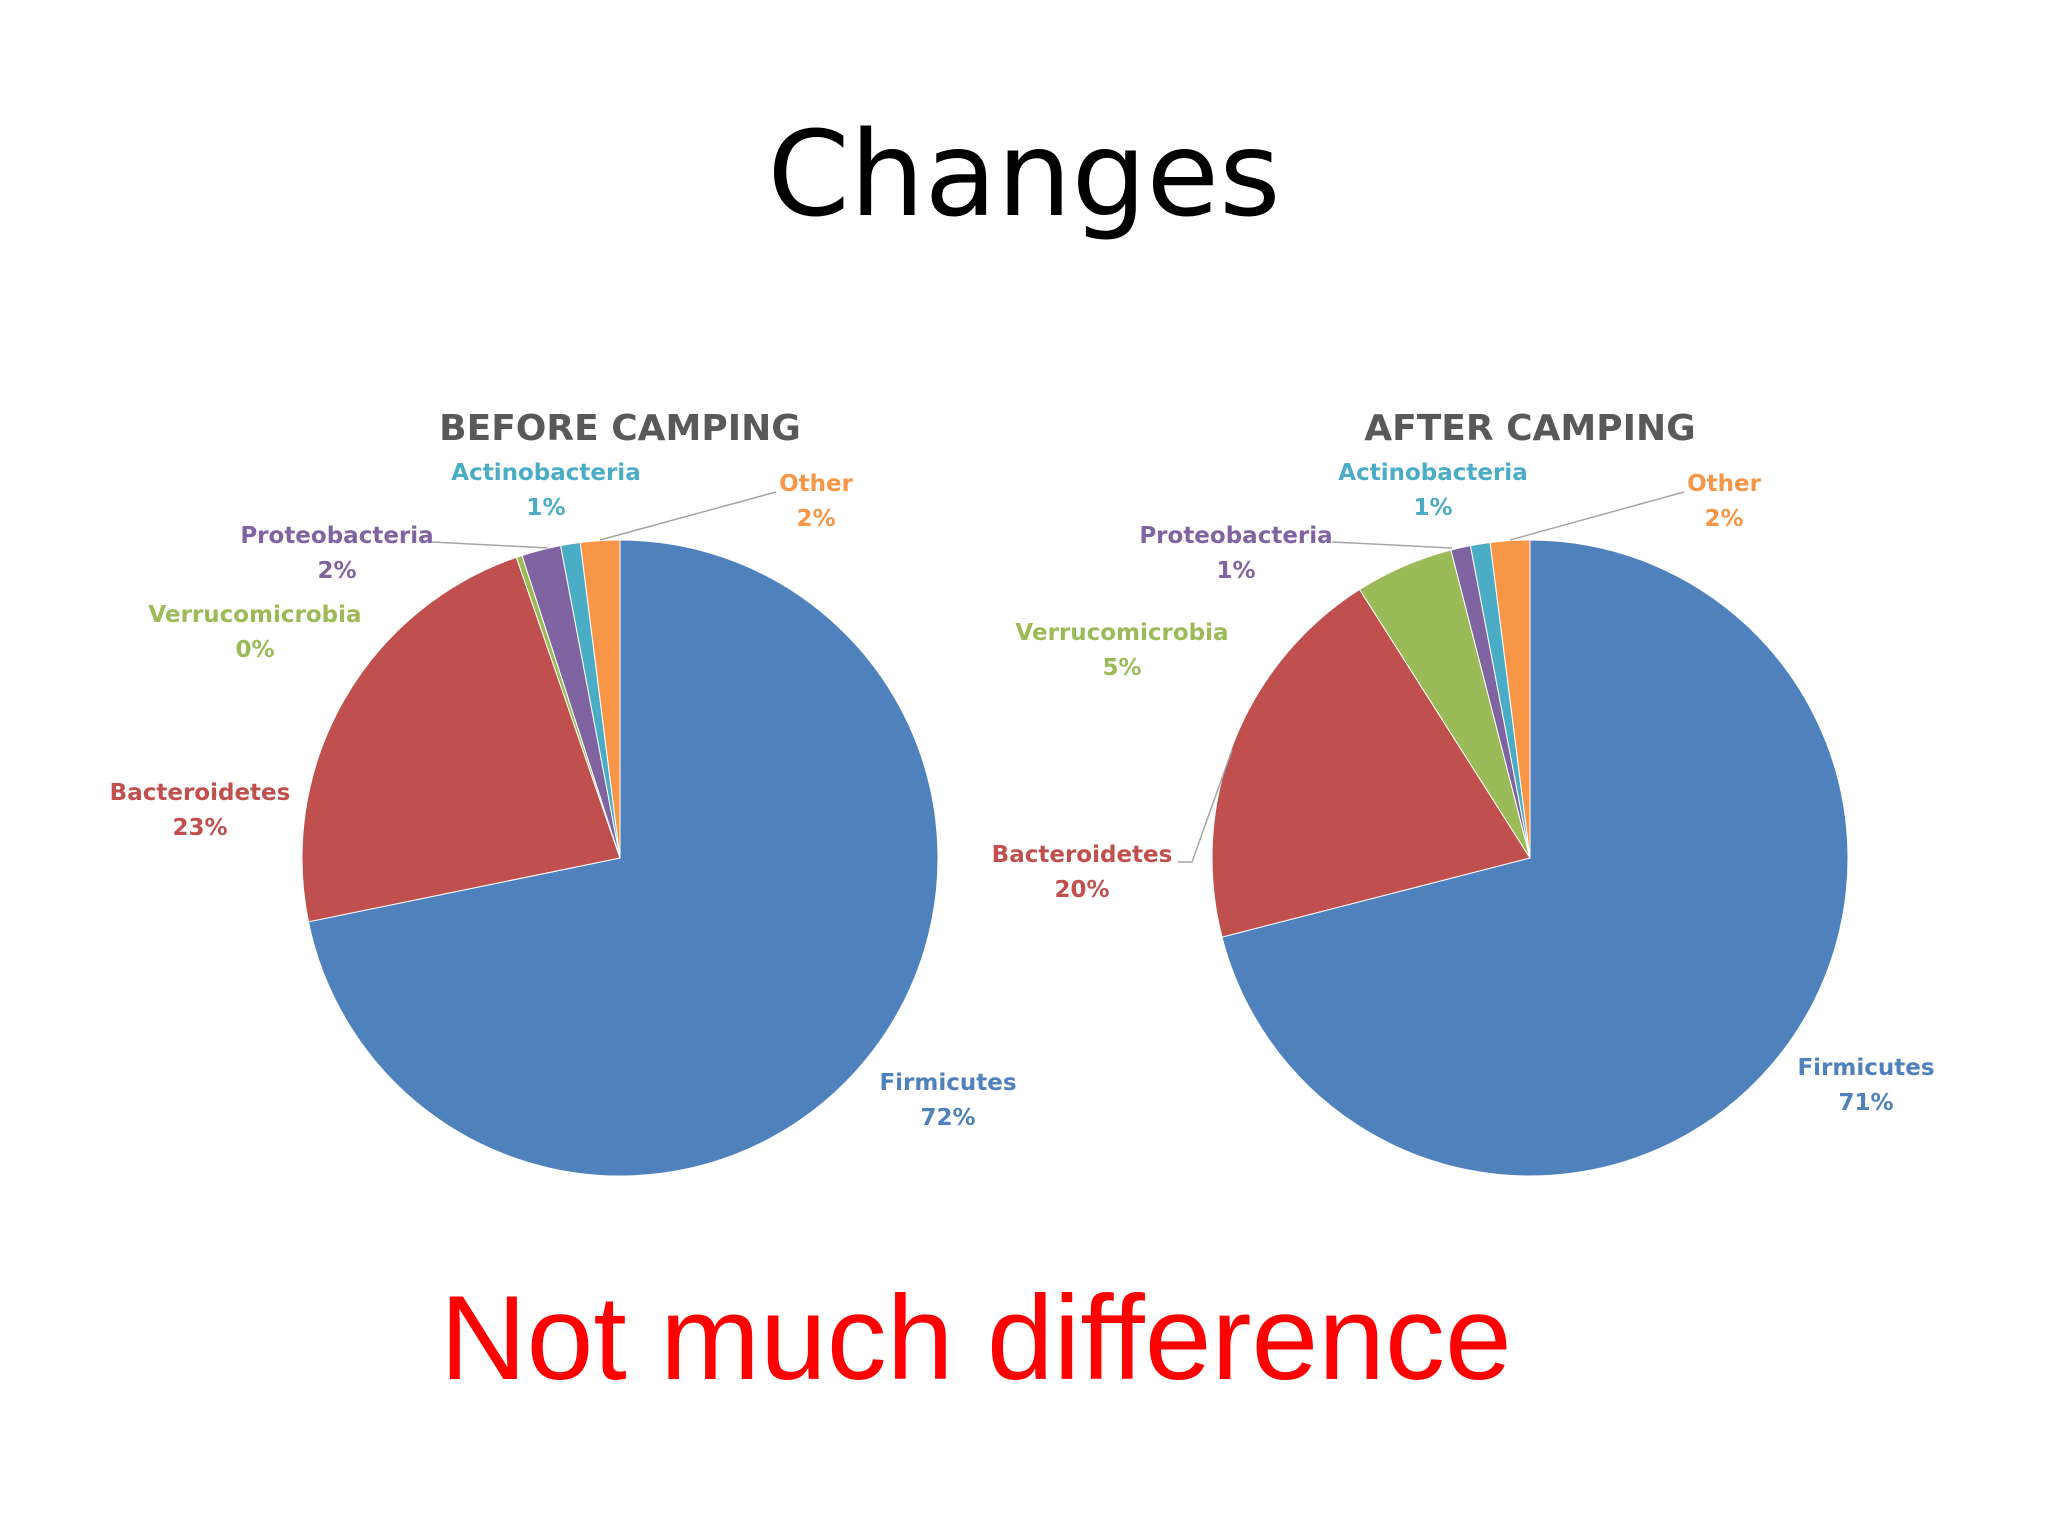 The image size is (2048, 1536). I want to click on slide-title: Changes, so click(1024, 174).